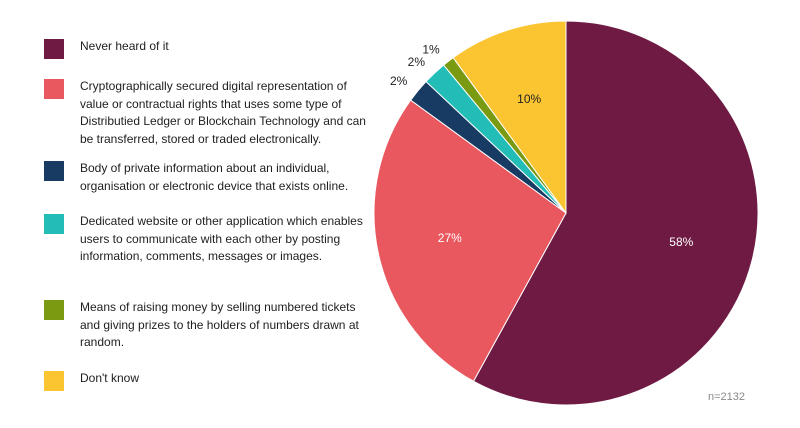 The width and height of the screenshot is (800, 428). I want to click on slice-label-cryptoasset: 27%, so click(450, 238).